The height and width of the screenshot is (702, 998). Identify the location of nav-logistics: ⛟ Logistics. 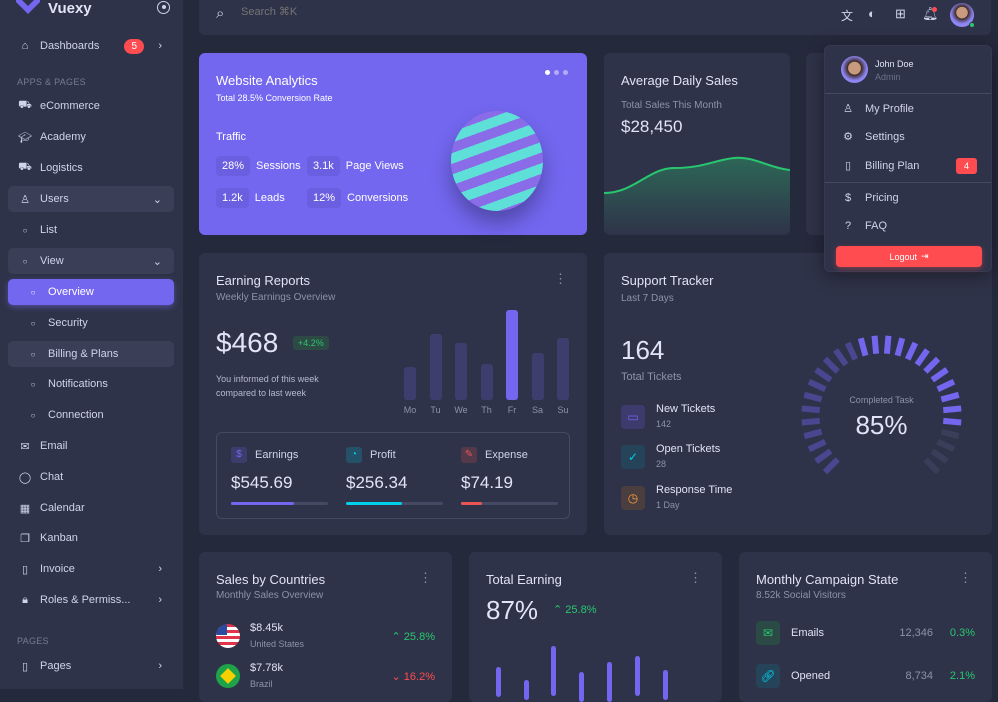
(91, 168).